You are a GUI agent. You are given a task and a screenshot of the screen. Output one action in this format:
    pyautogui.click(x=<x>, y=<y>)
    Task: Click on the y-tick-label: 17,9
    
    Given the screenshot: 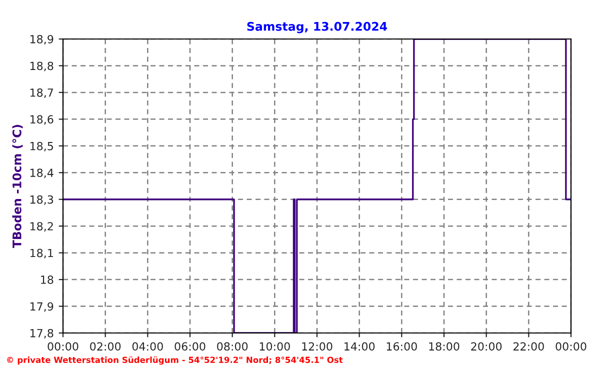 What is the action you would take?
    pyautogui.click(x=42, y=307)
    